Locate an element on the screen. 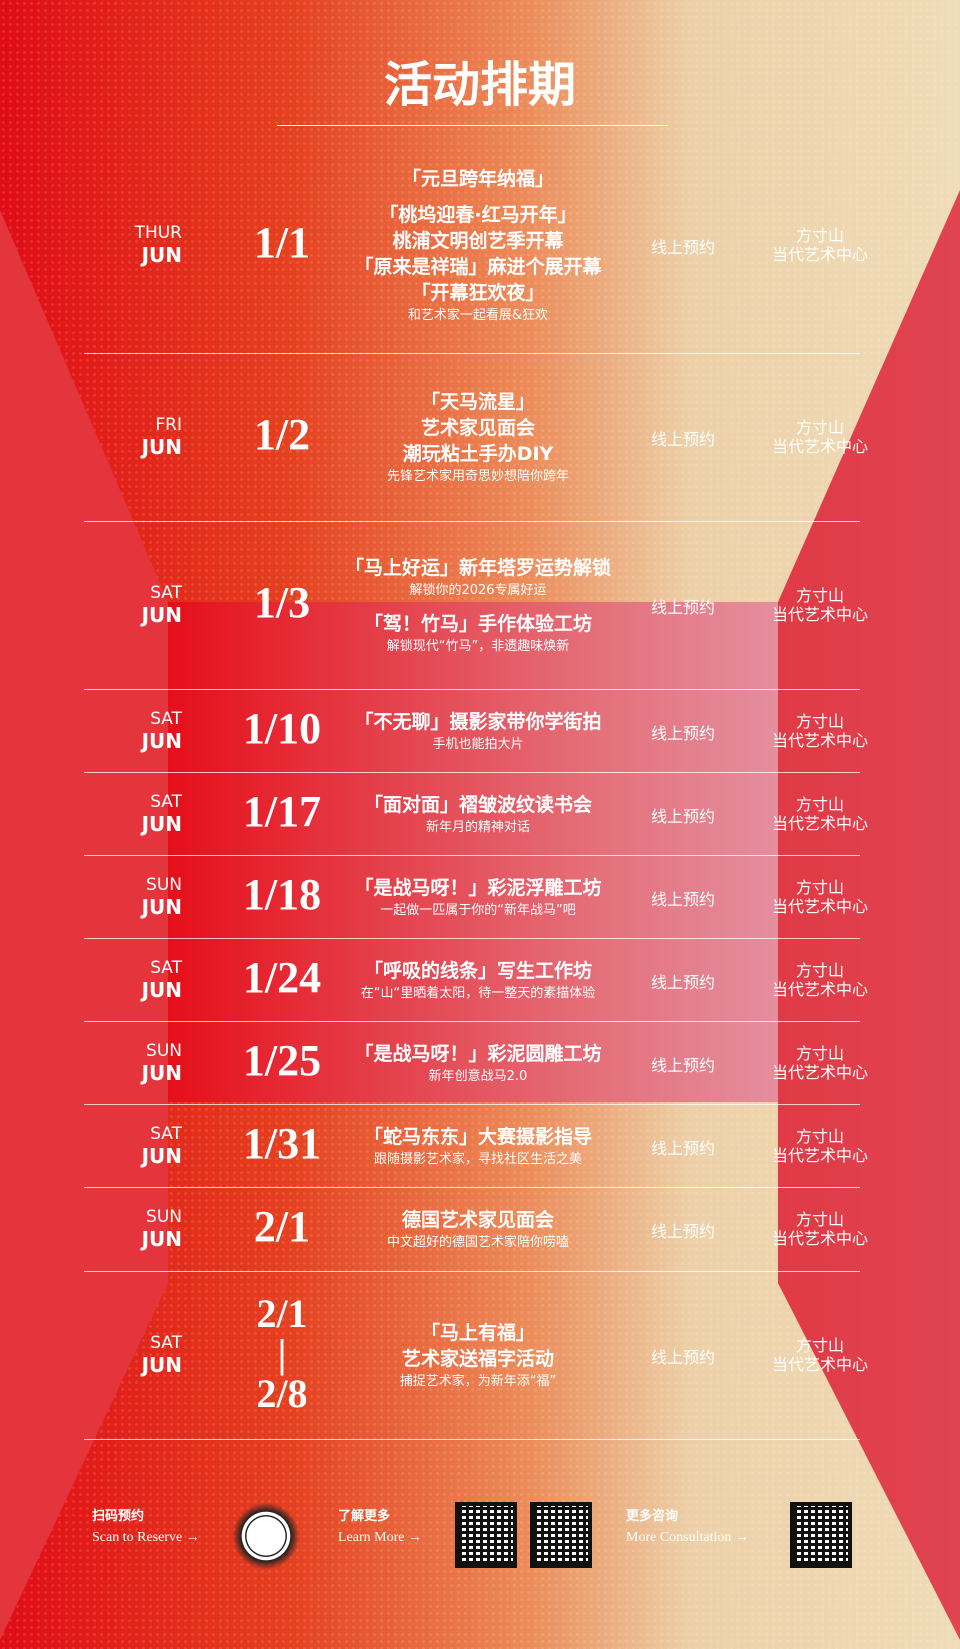  event-title: 德国艺术家见面会 is located at coordinates (477, 1220).